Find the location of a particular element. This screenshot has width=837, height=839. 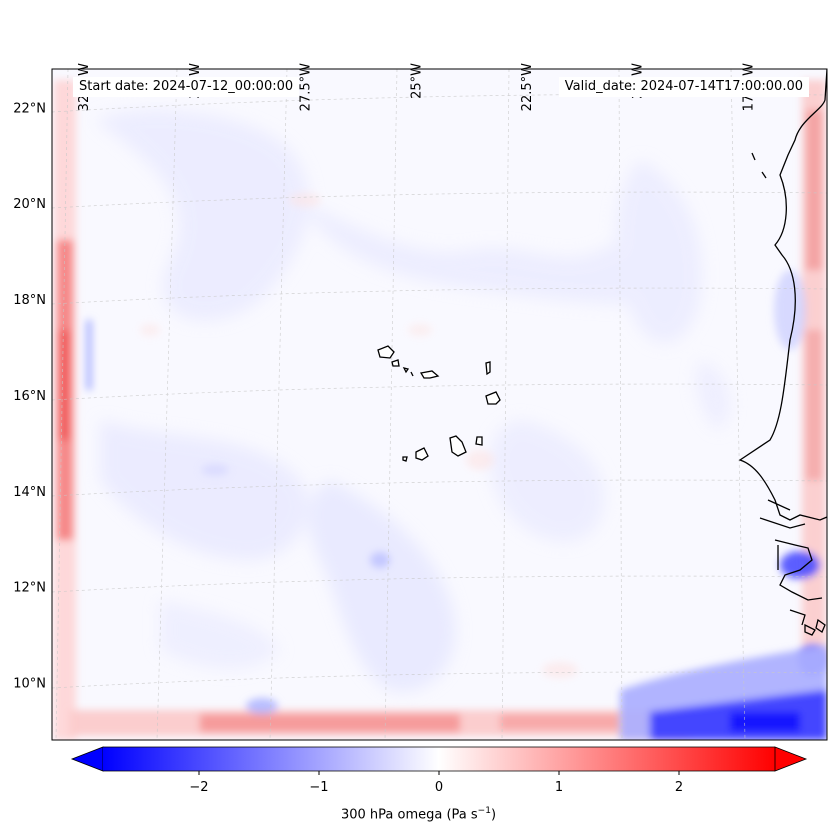

start-date-label: Start date: 2024-07-12_00:00:00 is located at coordinates (186, 87).